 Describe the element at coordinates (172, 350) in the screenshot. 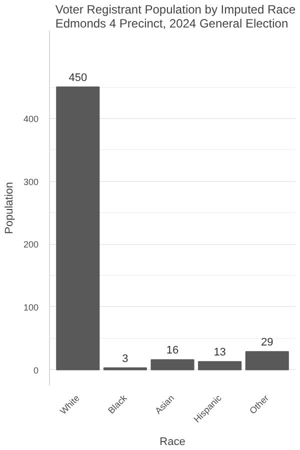

I see `data-label: 16` at that location.